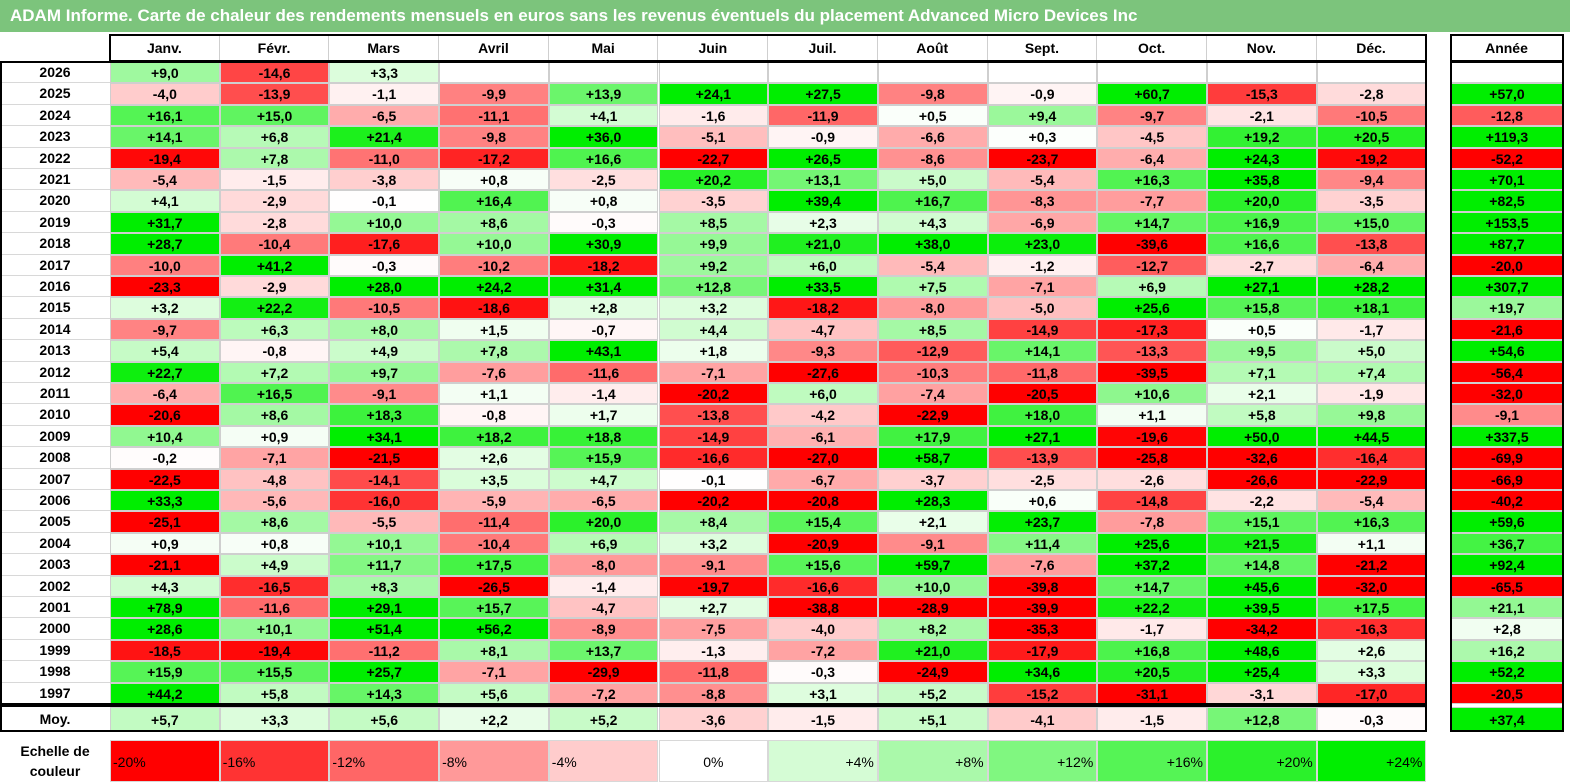 Image resolution: width=1570 pixels, height=783 pixels. Describe the element at coordinates (165, 586) in the screenshot. I see `heatmap-cell: +4,3` at that location.